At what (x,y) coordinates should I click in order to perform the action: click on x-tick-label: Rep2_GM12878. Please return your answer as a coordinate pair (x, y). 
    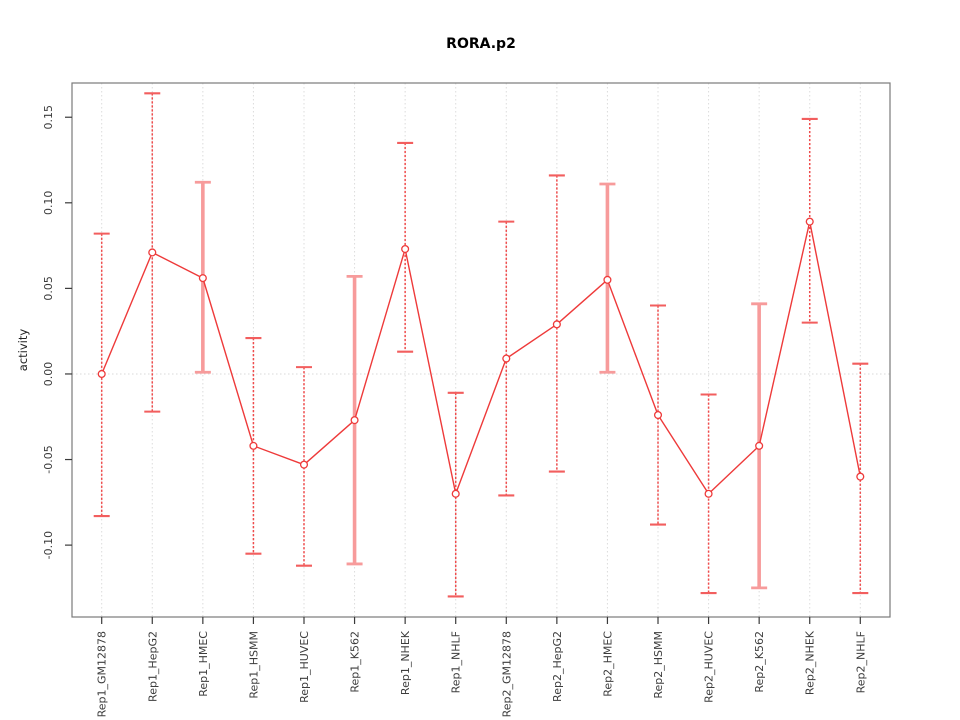
    Looking at the image, I should click on (506, 674).